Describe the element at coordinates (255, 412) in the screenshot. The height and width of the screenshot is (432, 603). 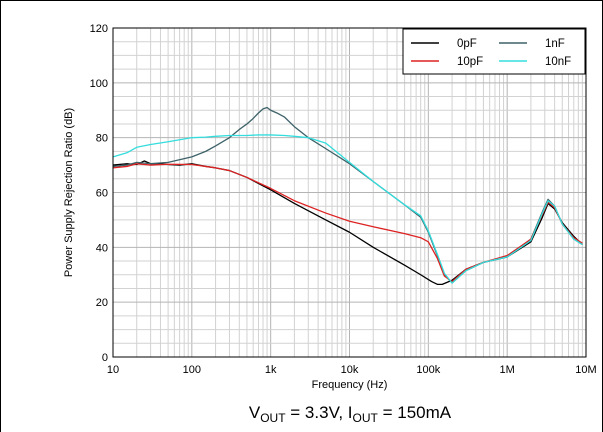
I see `caption-v-symbol: V` at that location.